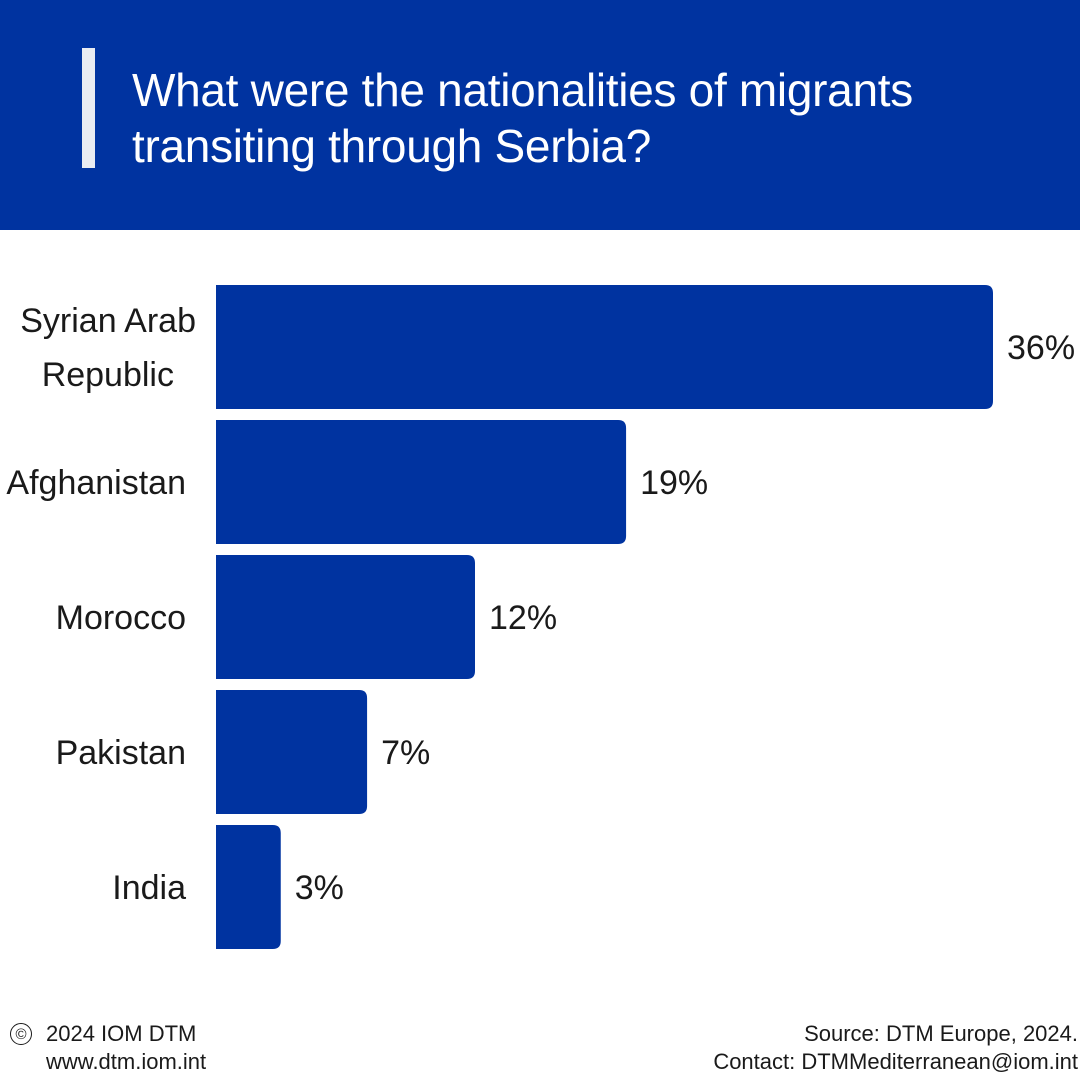 The height and width of the screenshot is (1080, 1080). I want to click on header-accent-bar, so click(88, 108).